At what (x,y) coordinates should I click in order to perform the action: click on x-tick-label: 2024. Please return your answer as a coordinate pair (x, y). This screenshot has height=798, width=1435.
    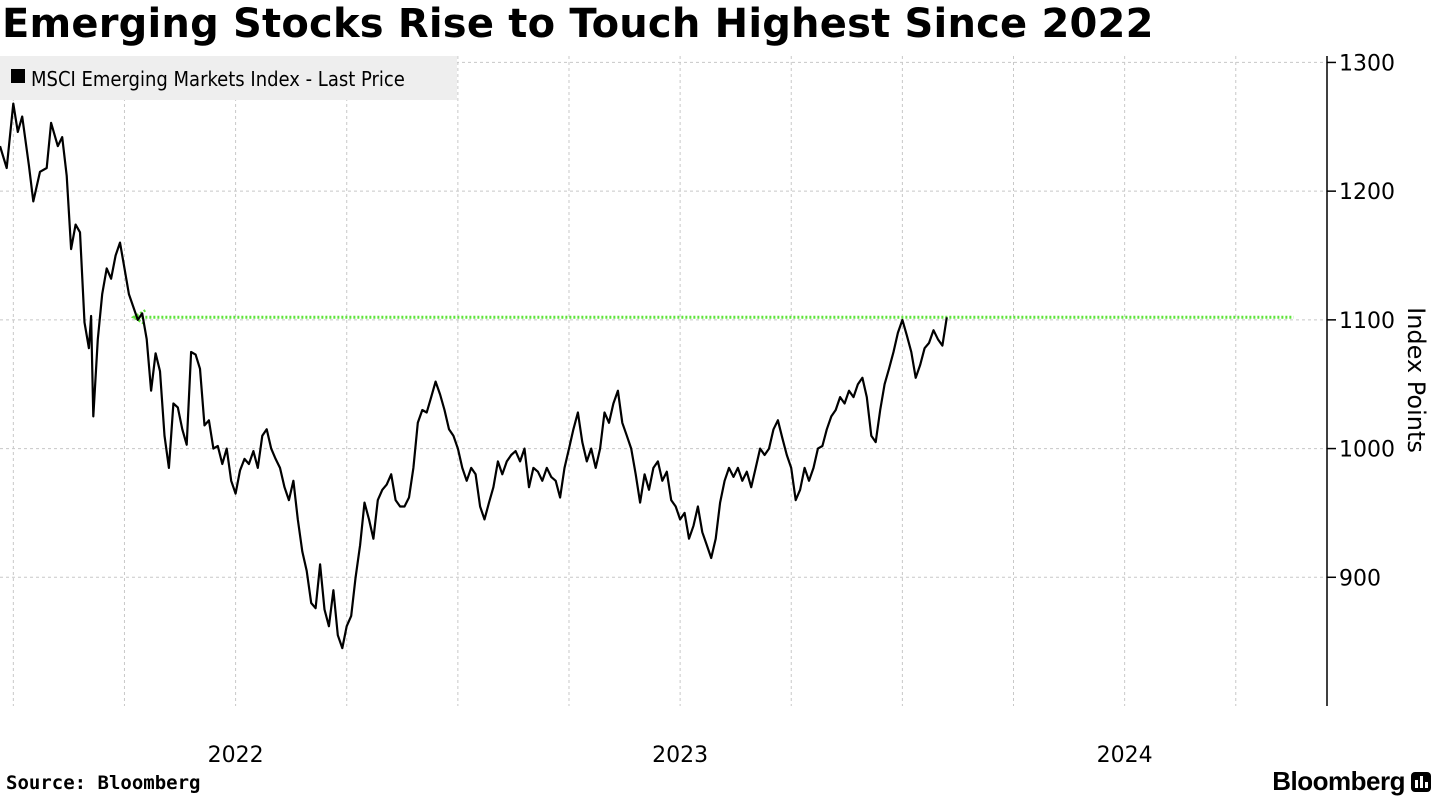
    Looking at the image, I should click on (1125, 755).